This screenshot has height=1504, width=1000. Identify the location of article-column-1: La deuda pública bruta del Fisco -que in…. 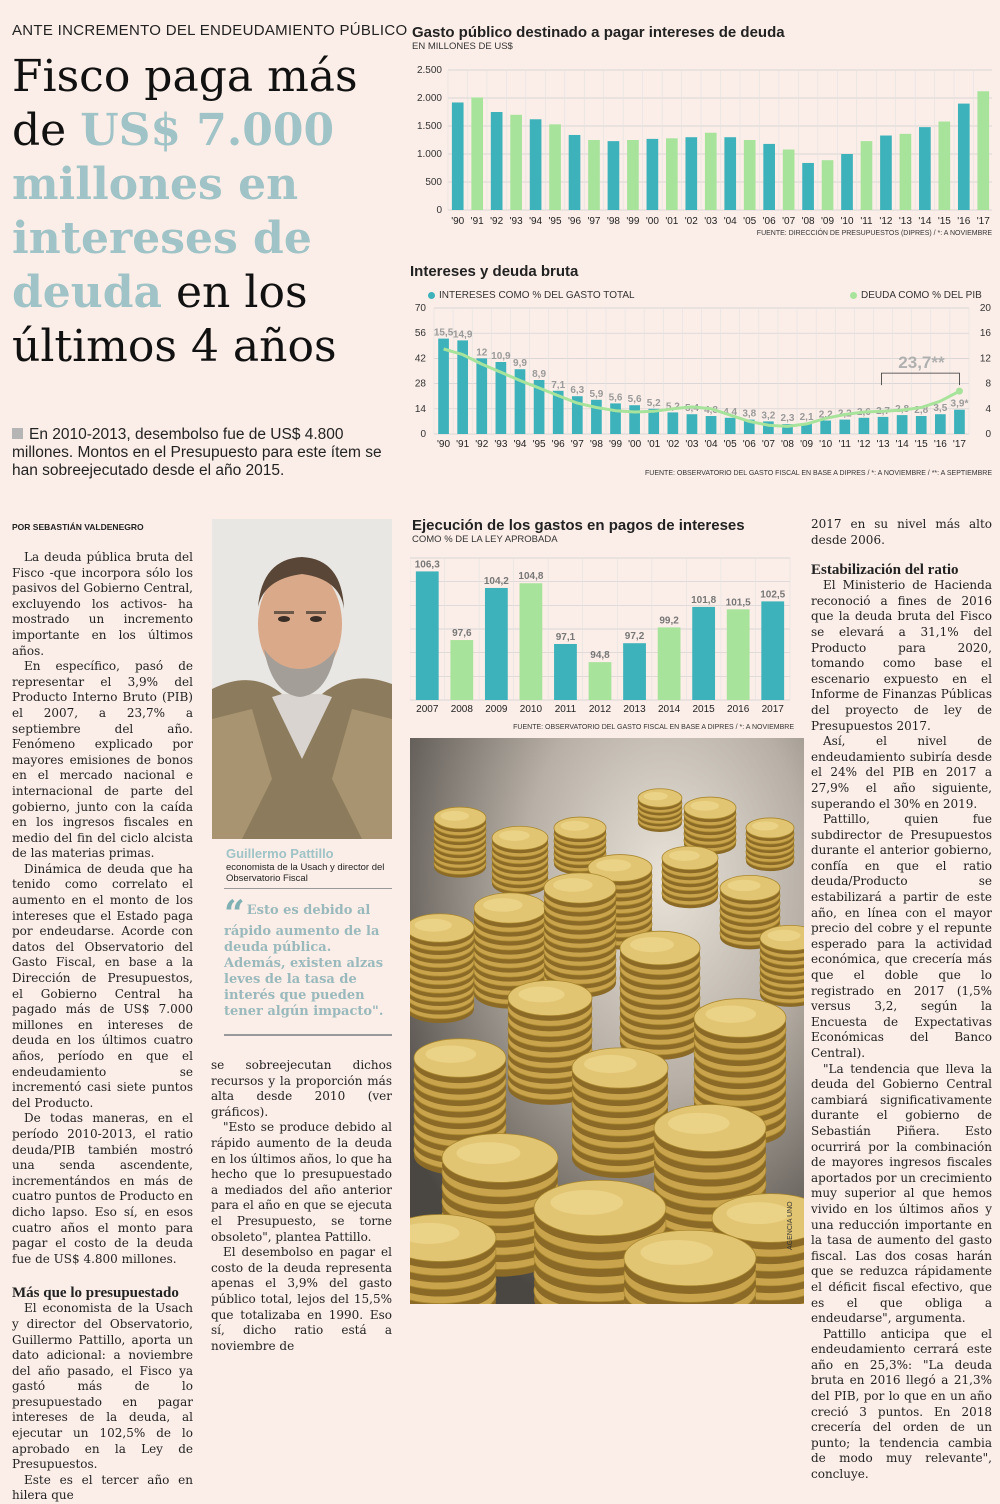
(102, 1027).